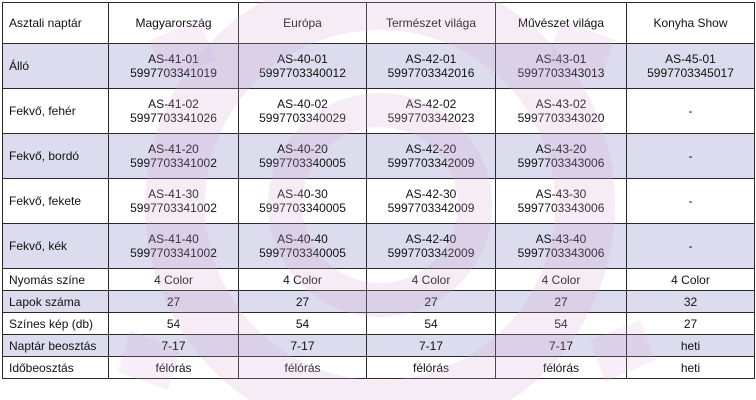 This screenshot has width=756, height=400. Describe the element at coordinates (173, 73) in the screenshot. I see `product-ean: 5997703341019` at that location.